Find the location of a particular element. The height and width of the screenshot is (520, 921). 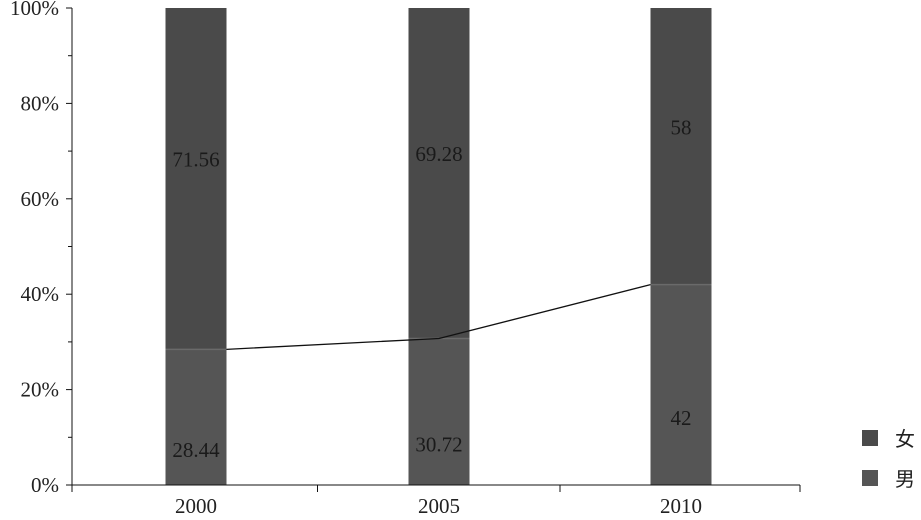

x-tick-label-2010: 2010 is located at coordinates (681, 506).